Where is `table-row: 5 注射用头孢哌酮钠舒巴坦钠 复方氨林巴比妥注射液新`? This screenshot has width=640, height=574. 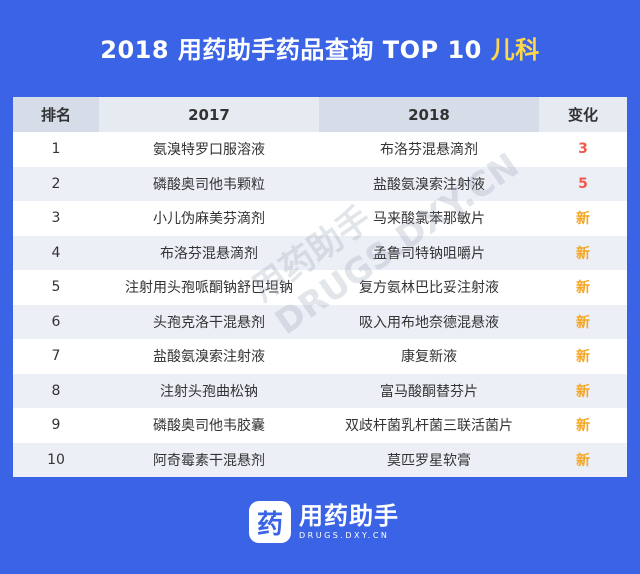 table-row: 5 注射用头孢哌酮钠舒巴坦钠 复方氨林巴比妥注射液新 is located at coordinates (320, 287).